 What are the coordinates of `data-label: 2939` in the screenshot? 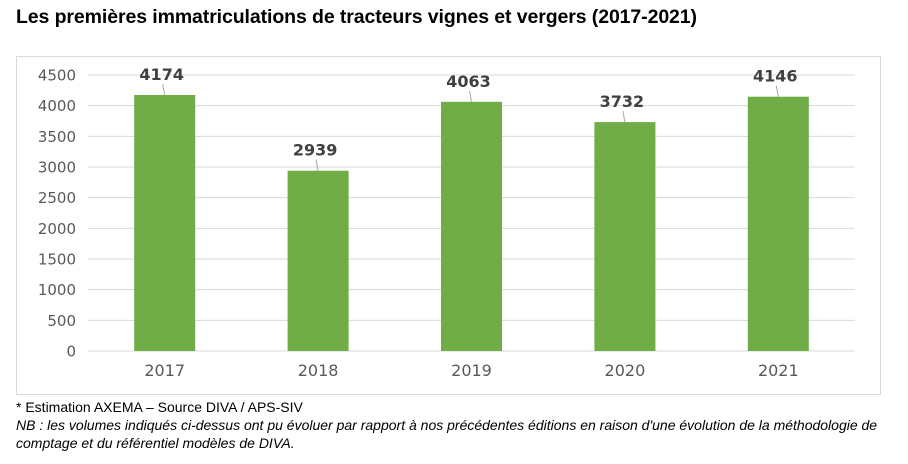 It's located at (315, 150).